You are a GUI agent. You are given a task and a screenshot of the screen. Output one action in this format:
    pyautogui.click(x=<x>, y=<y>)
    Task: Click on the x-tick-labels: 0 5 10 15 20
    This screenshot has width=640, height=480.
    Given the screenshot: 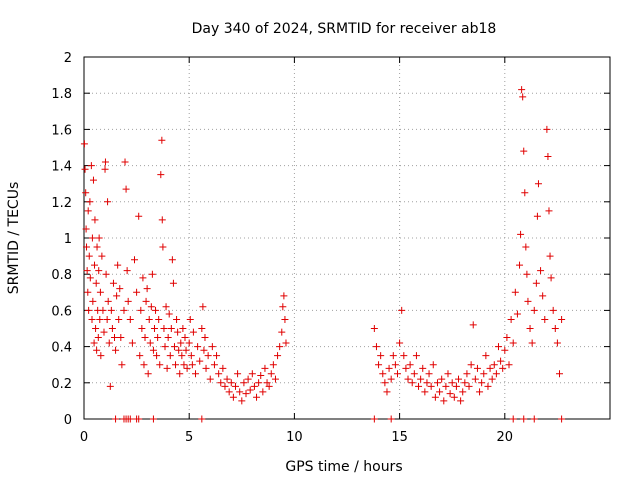 What is the action you would take?
    pyautogui.click(x=296, y=437)
    